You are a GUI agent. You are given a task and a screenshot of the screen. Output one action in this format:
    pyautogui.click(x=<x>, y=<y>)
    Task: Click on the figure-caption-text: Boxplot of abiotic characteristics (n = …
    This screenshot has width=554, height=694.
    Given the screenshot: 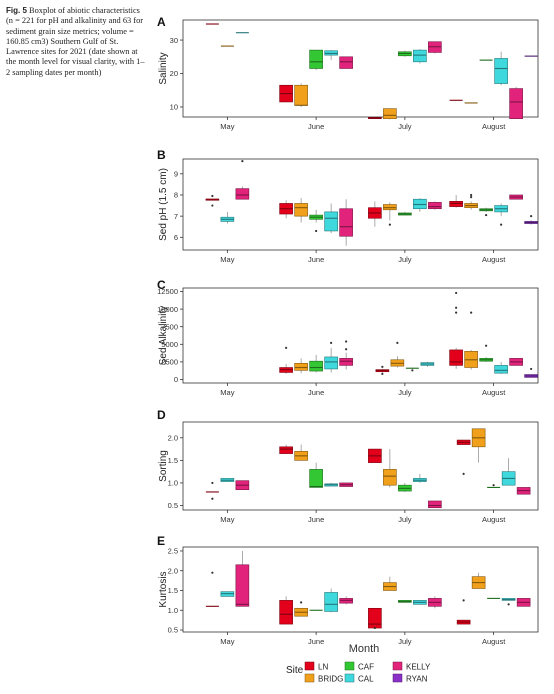 What is the action you would take?
    pyautogui.click(x=75, y=41)
    